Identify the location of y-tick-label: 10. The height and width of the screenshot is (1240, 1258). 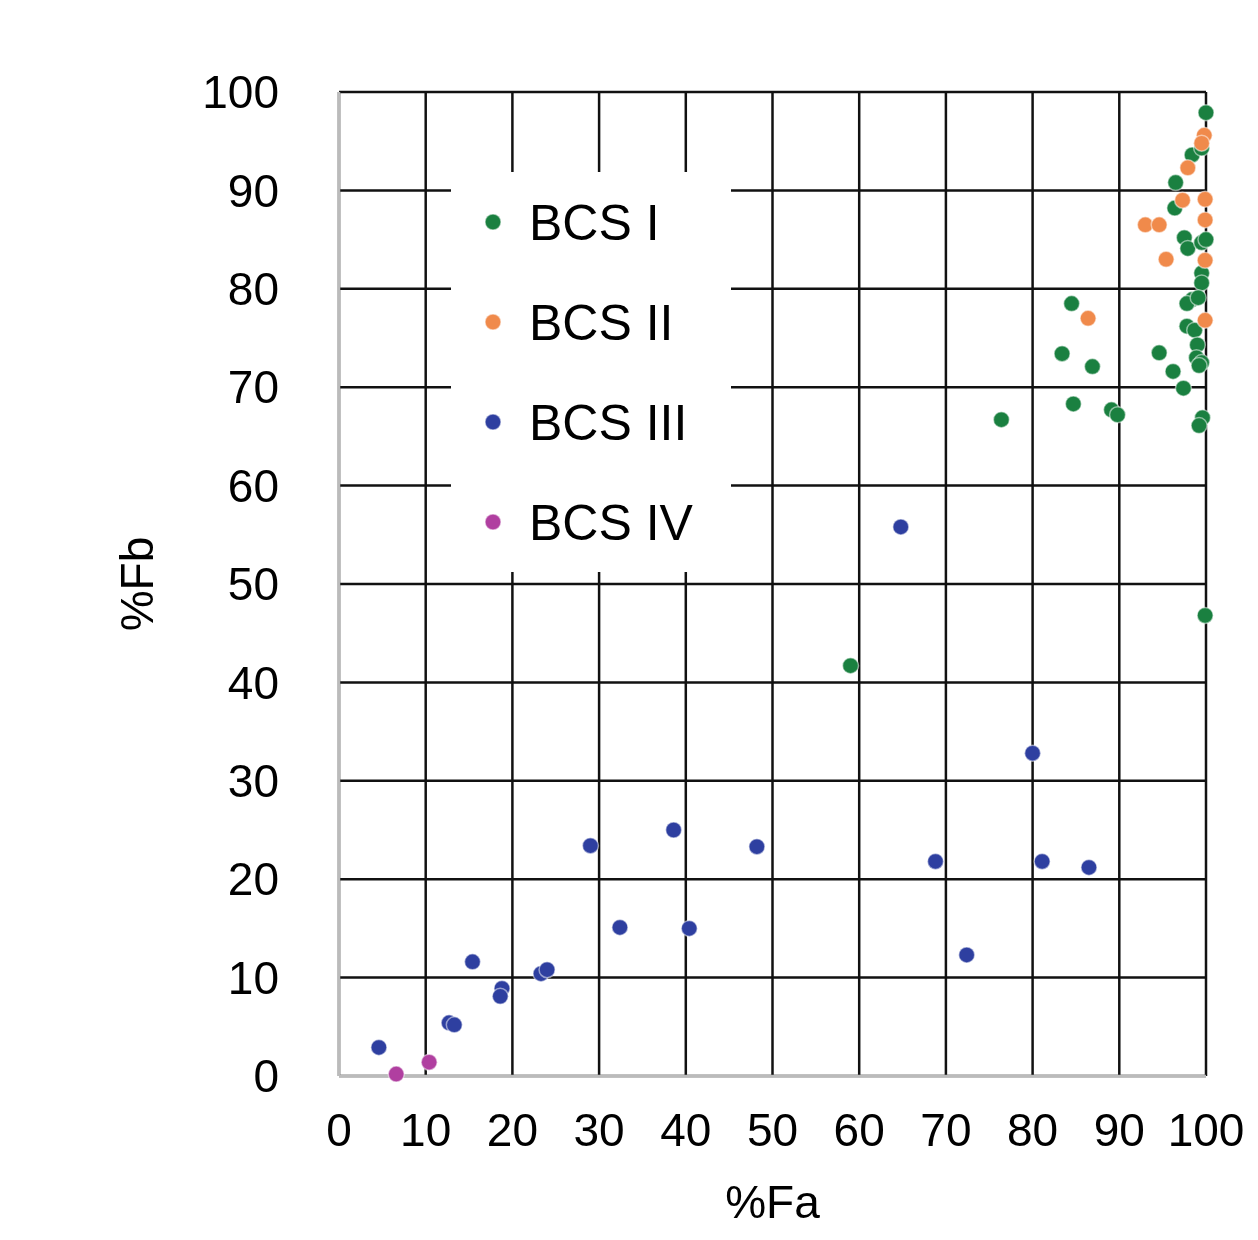
(253, 977).